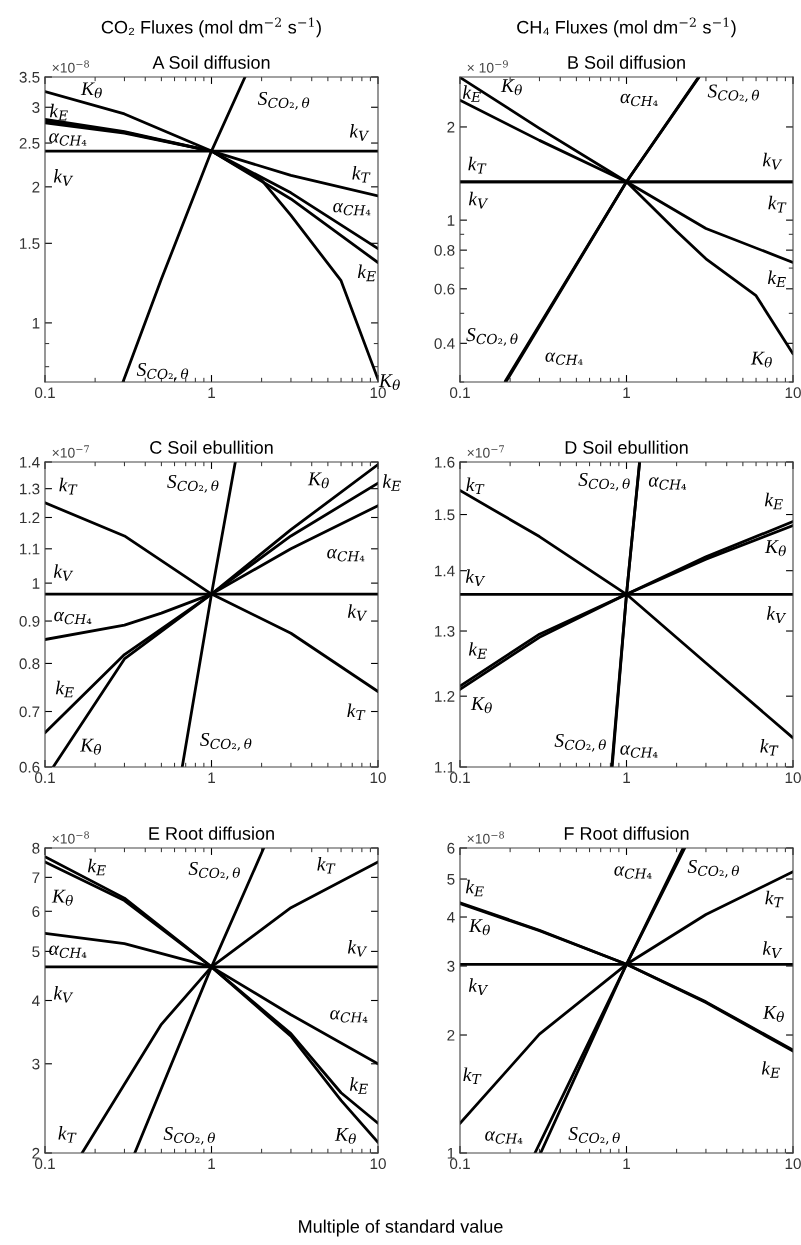  I want to click on y-tick-label: 1.6, so click(445, 462).